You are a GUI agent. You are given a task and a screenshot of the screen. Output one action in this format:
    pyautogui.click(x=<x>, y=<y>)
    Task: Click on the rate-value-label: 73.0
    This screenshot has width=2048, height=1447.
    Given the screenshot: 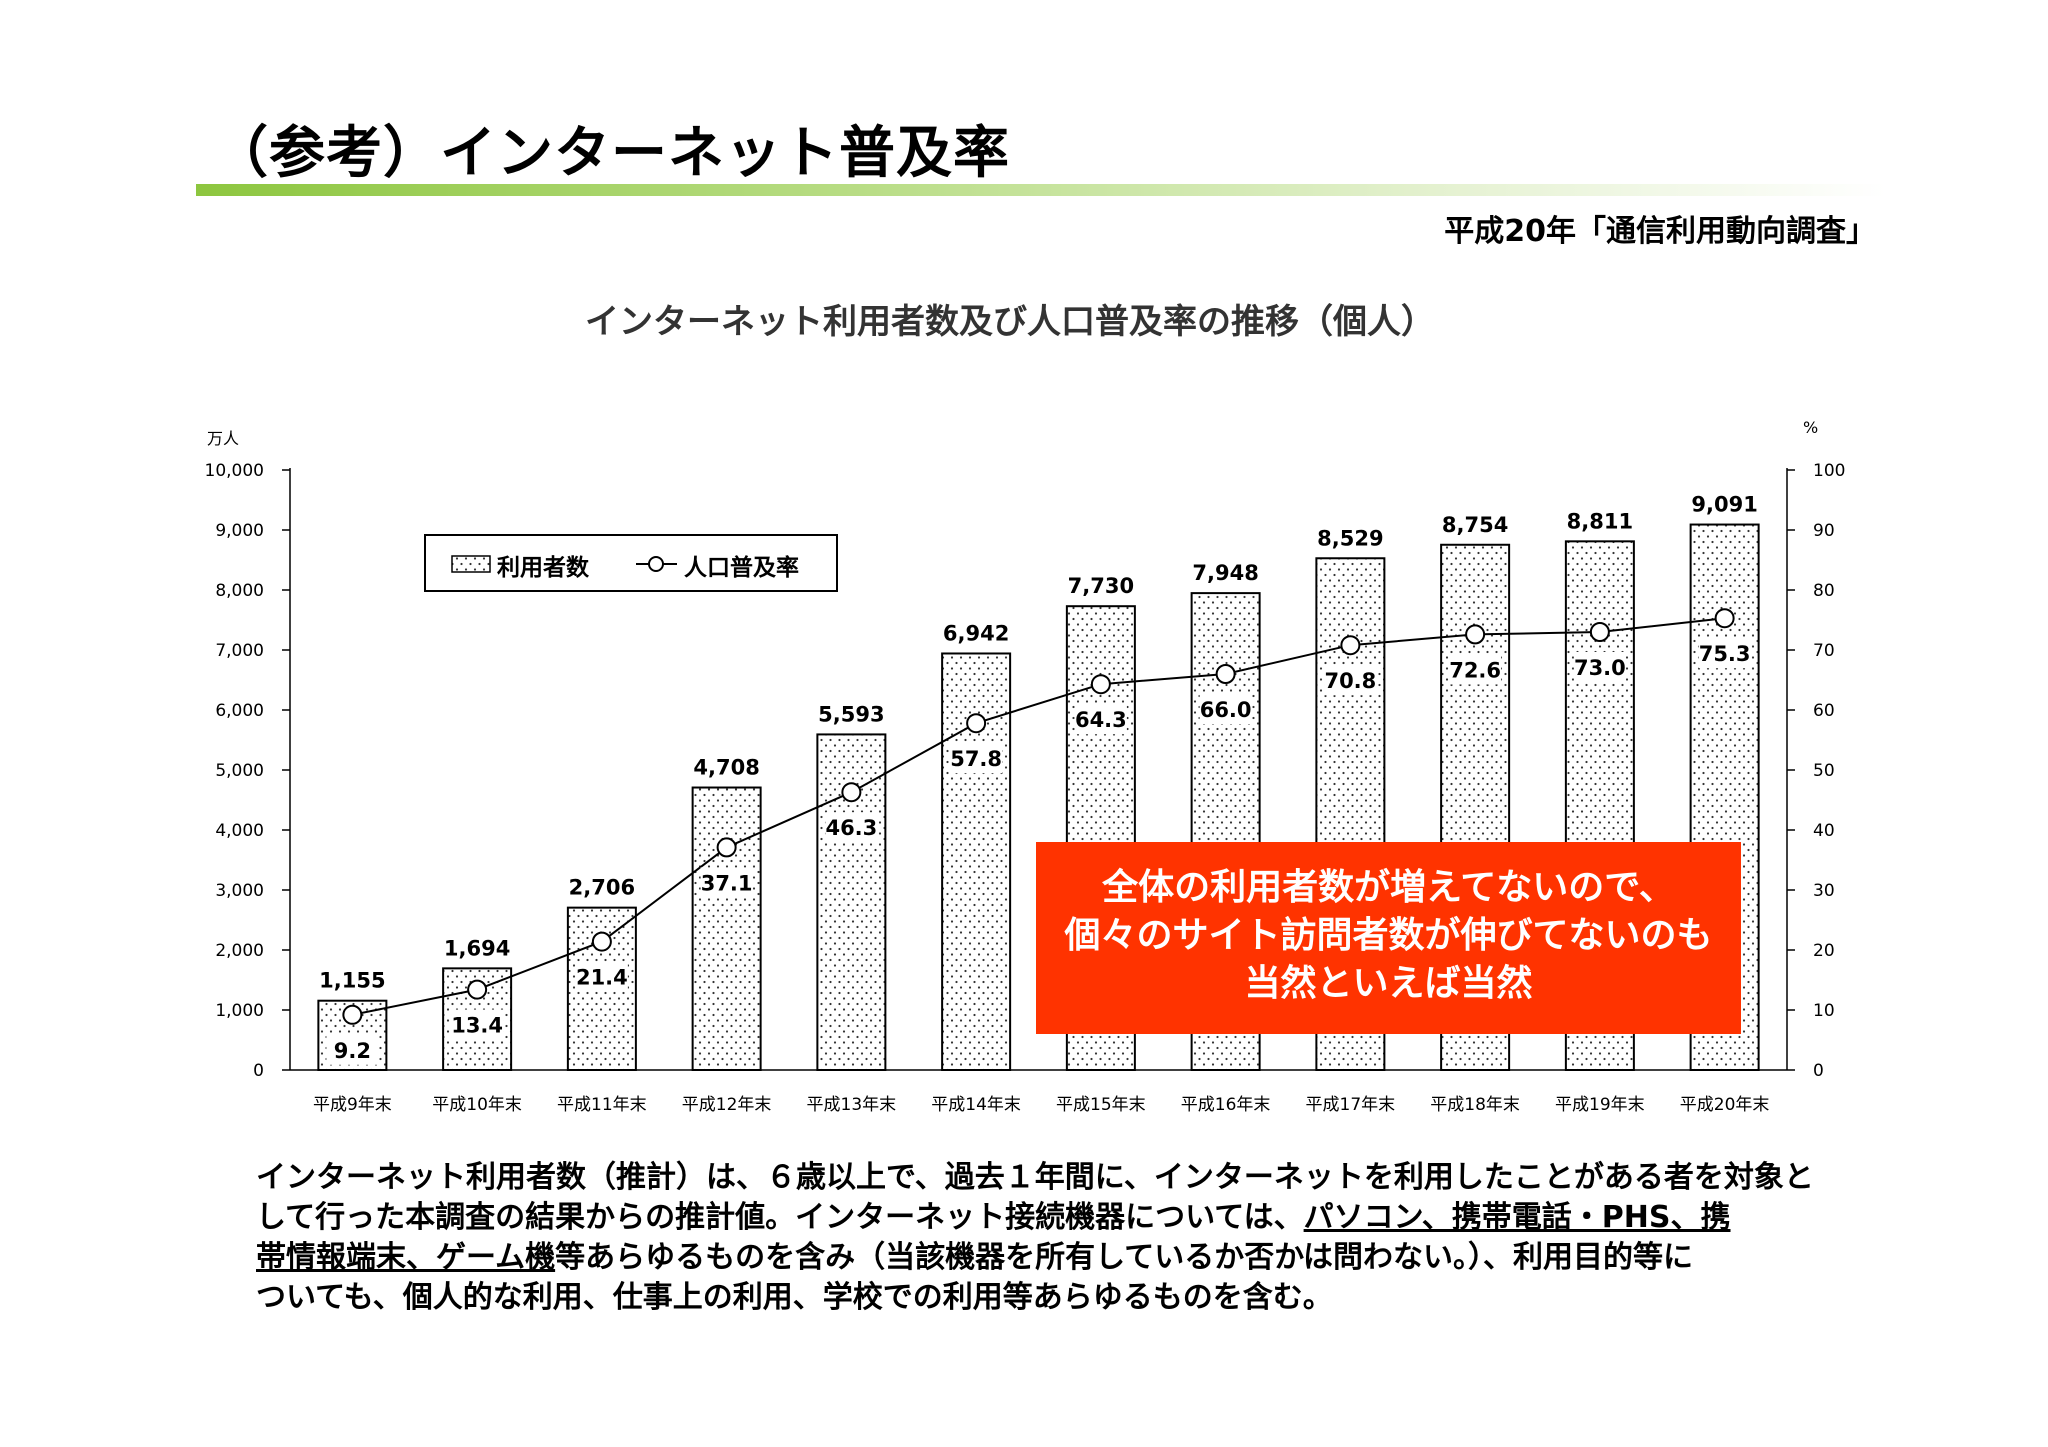 What is the action you would take?
    pyautogui.click(x=1600, y=668)
    